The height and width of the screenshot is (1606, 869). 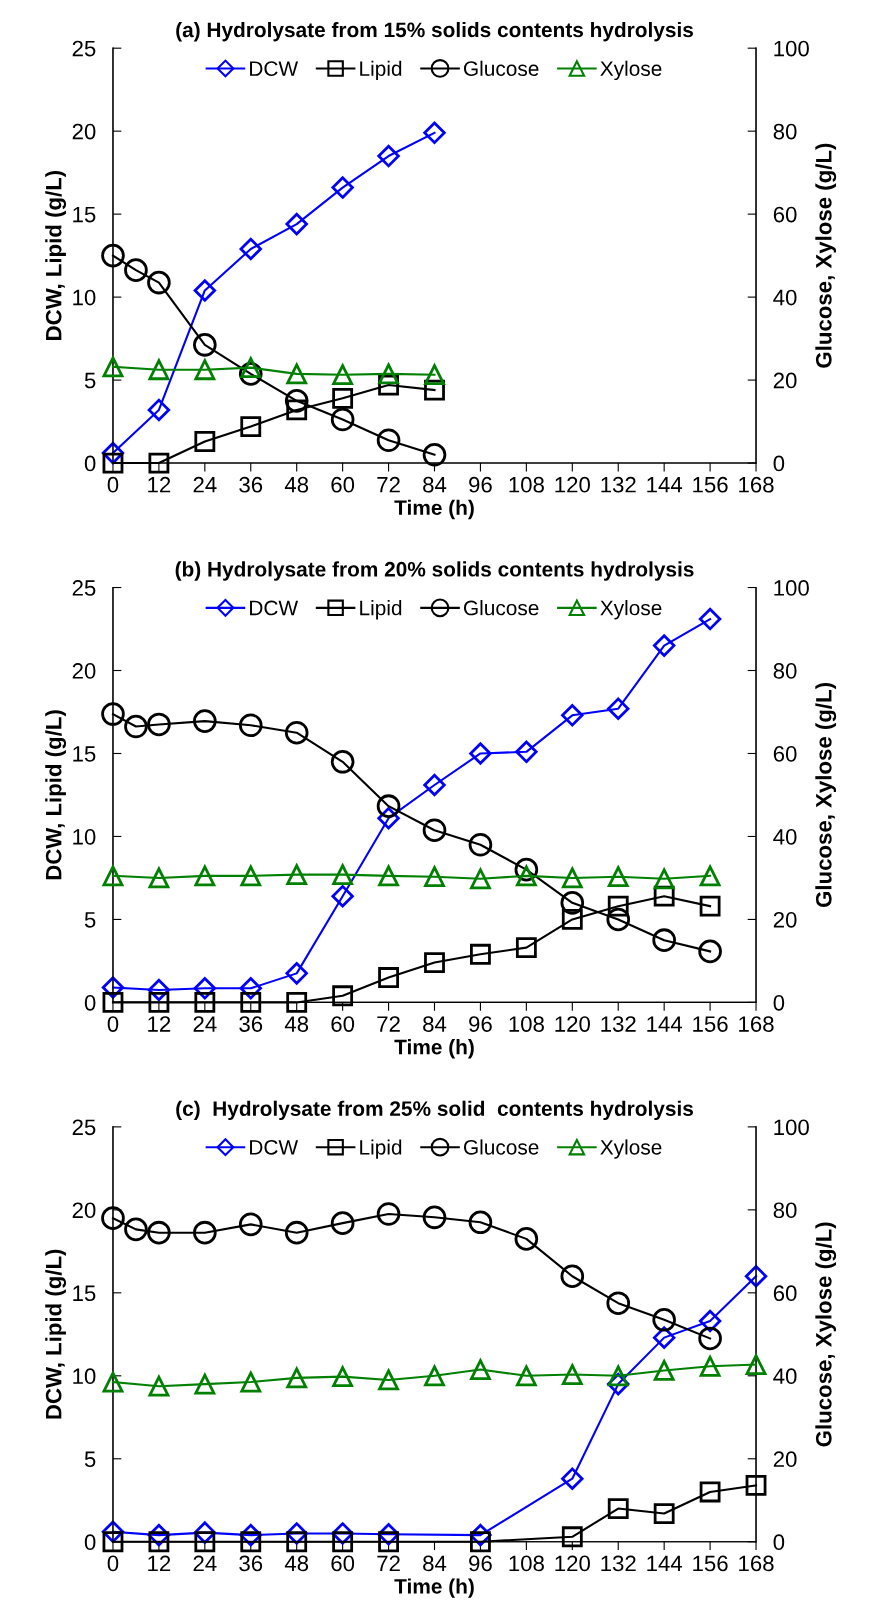 What do you see at coordinates (631, 70) in the screenshot?
I see `legend-label: Xylose` at bounding box center [631, 70].